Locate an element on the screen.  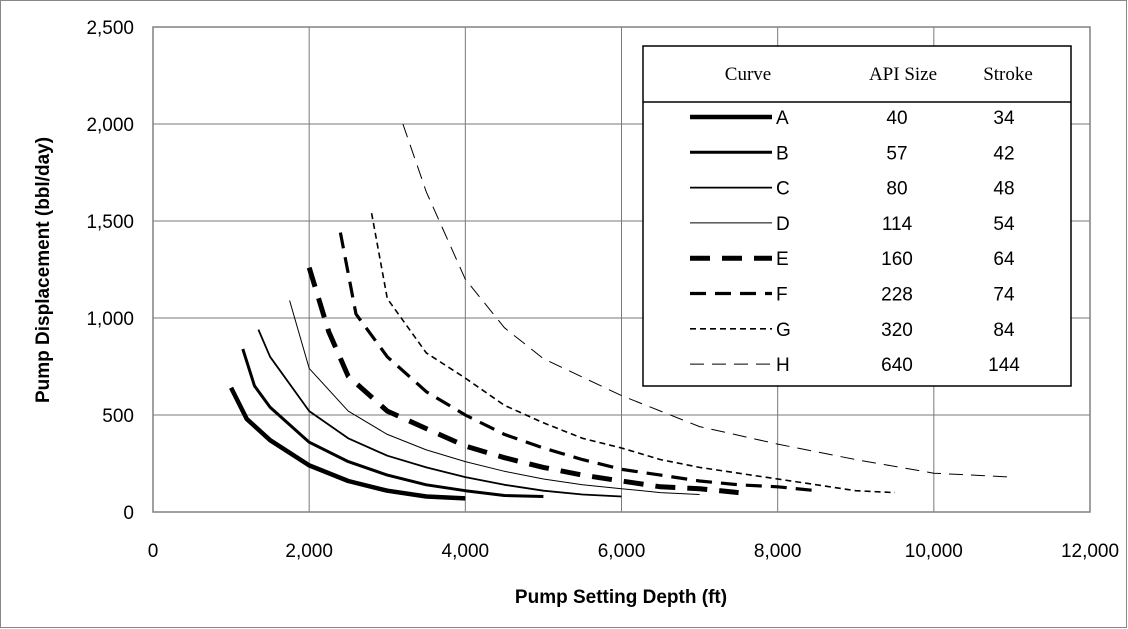
legend-header-curve: Curve is located at coordinates (748, 74).